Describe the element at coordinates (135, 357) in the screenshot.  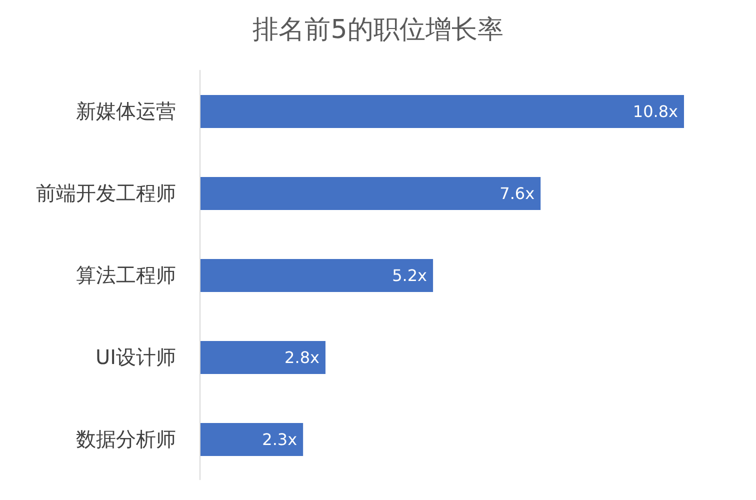
I see `y-tick-label: UI设计师` at that location.